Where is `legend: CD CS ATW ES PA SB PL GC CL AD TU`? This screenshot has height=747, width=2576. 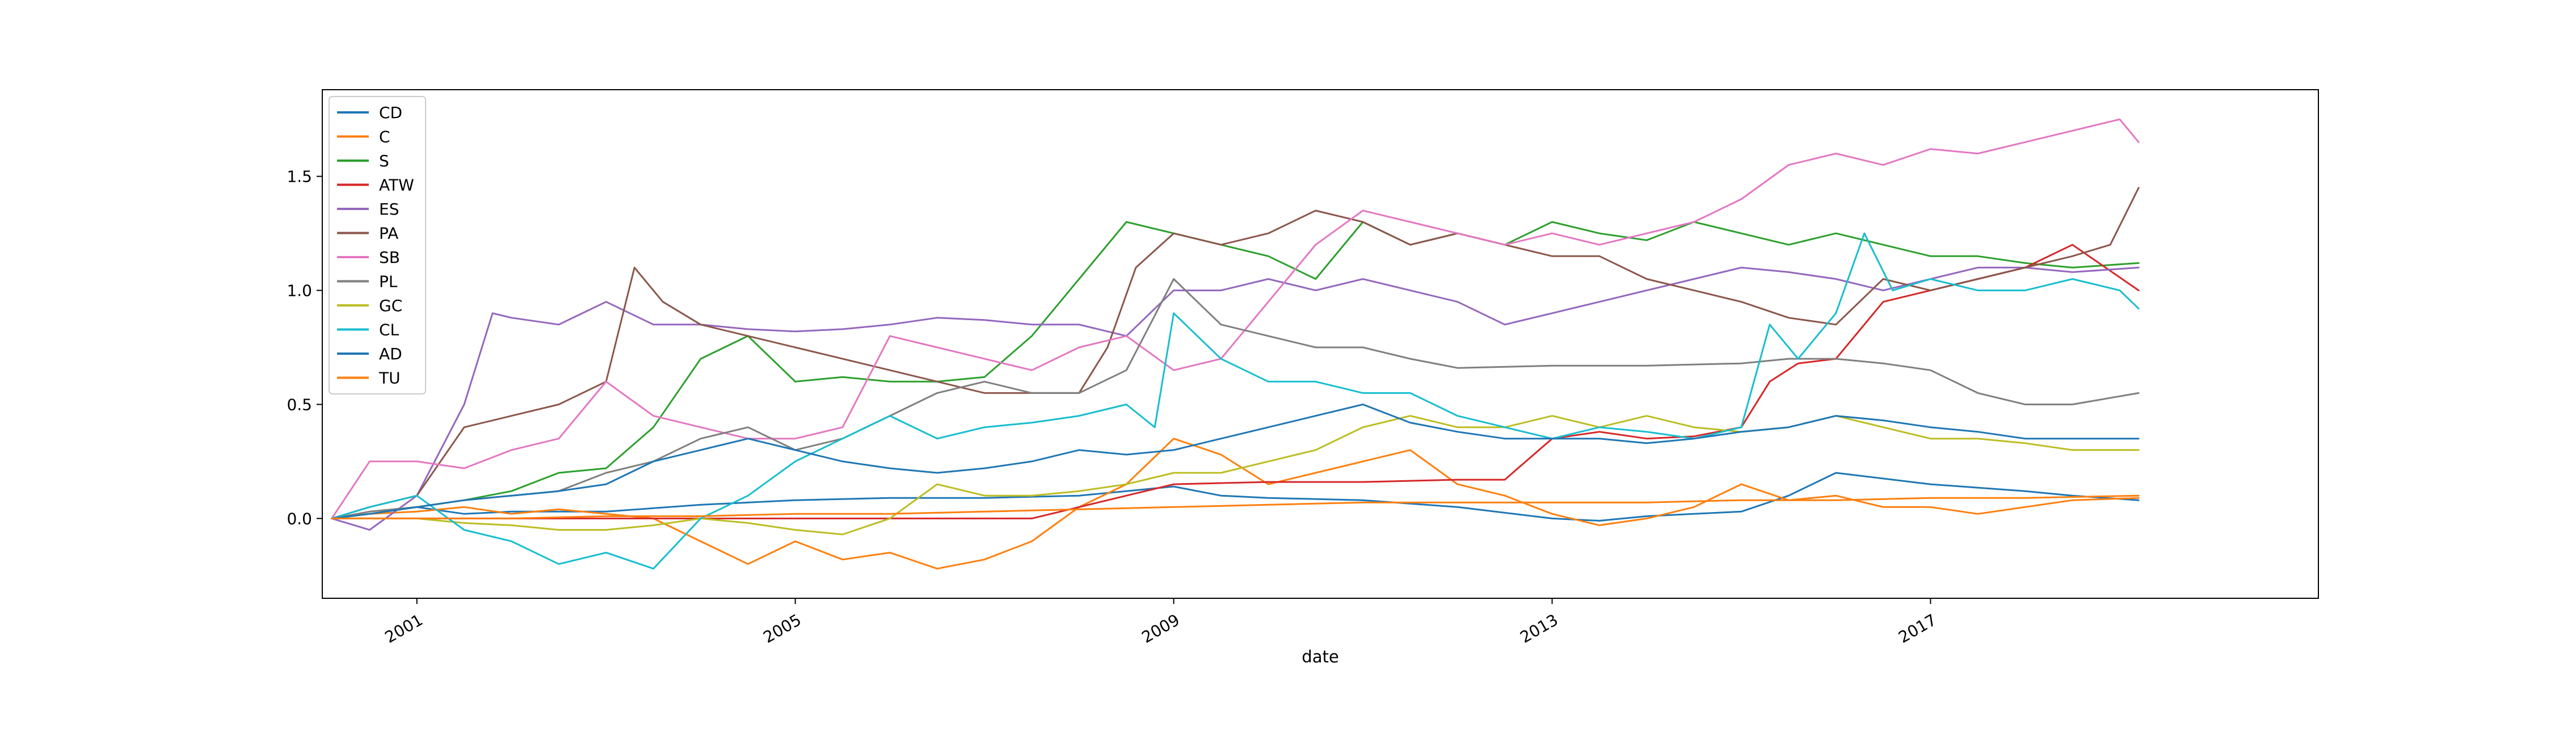 legend: CD CS ATW ES PA SB PL GC CL AD TU is located at coordinates (377, 245).